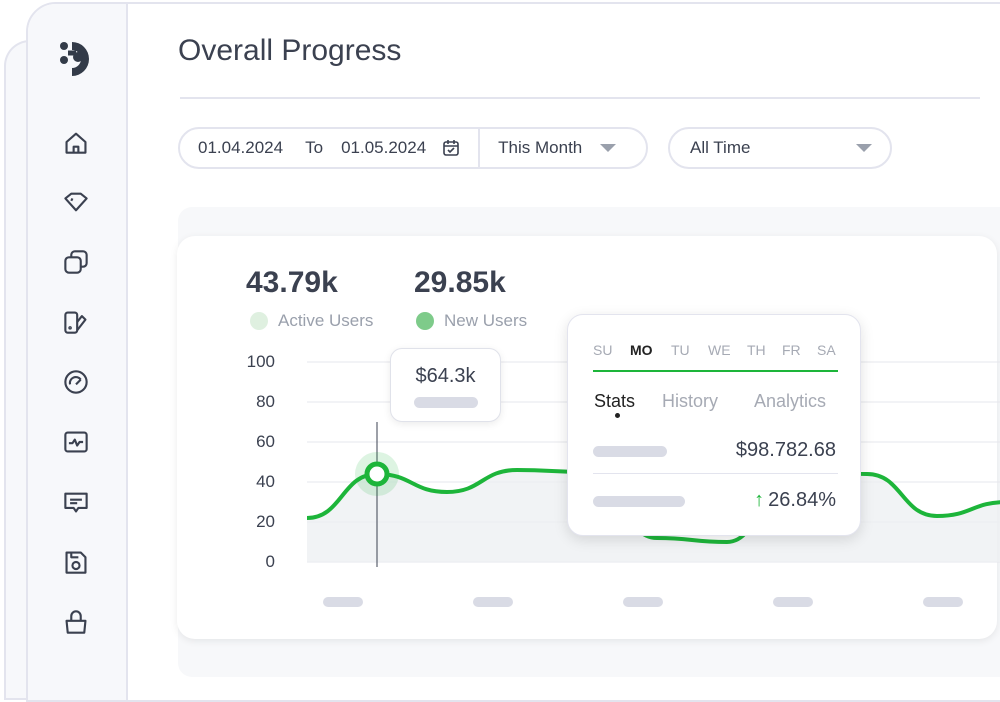  I want to click on value-tooltip: $64.3k, so click(445, 385).